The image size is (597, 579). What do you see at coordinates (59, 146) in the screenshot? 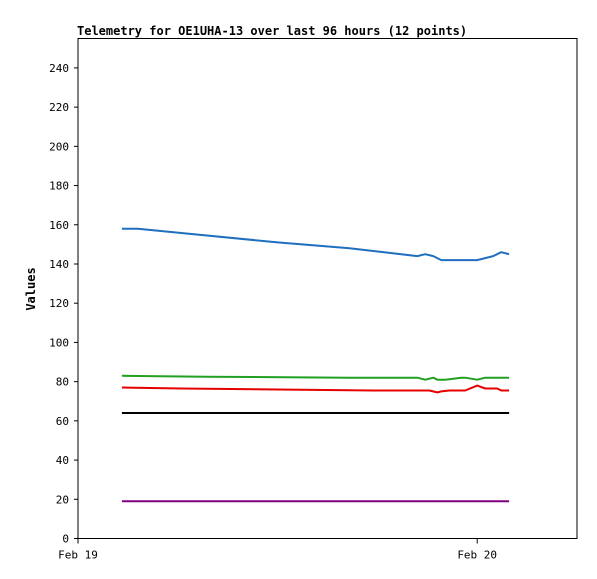
I see `y-tick-label: 200` at bounding box center [59, 146].